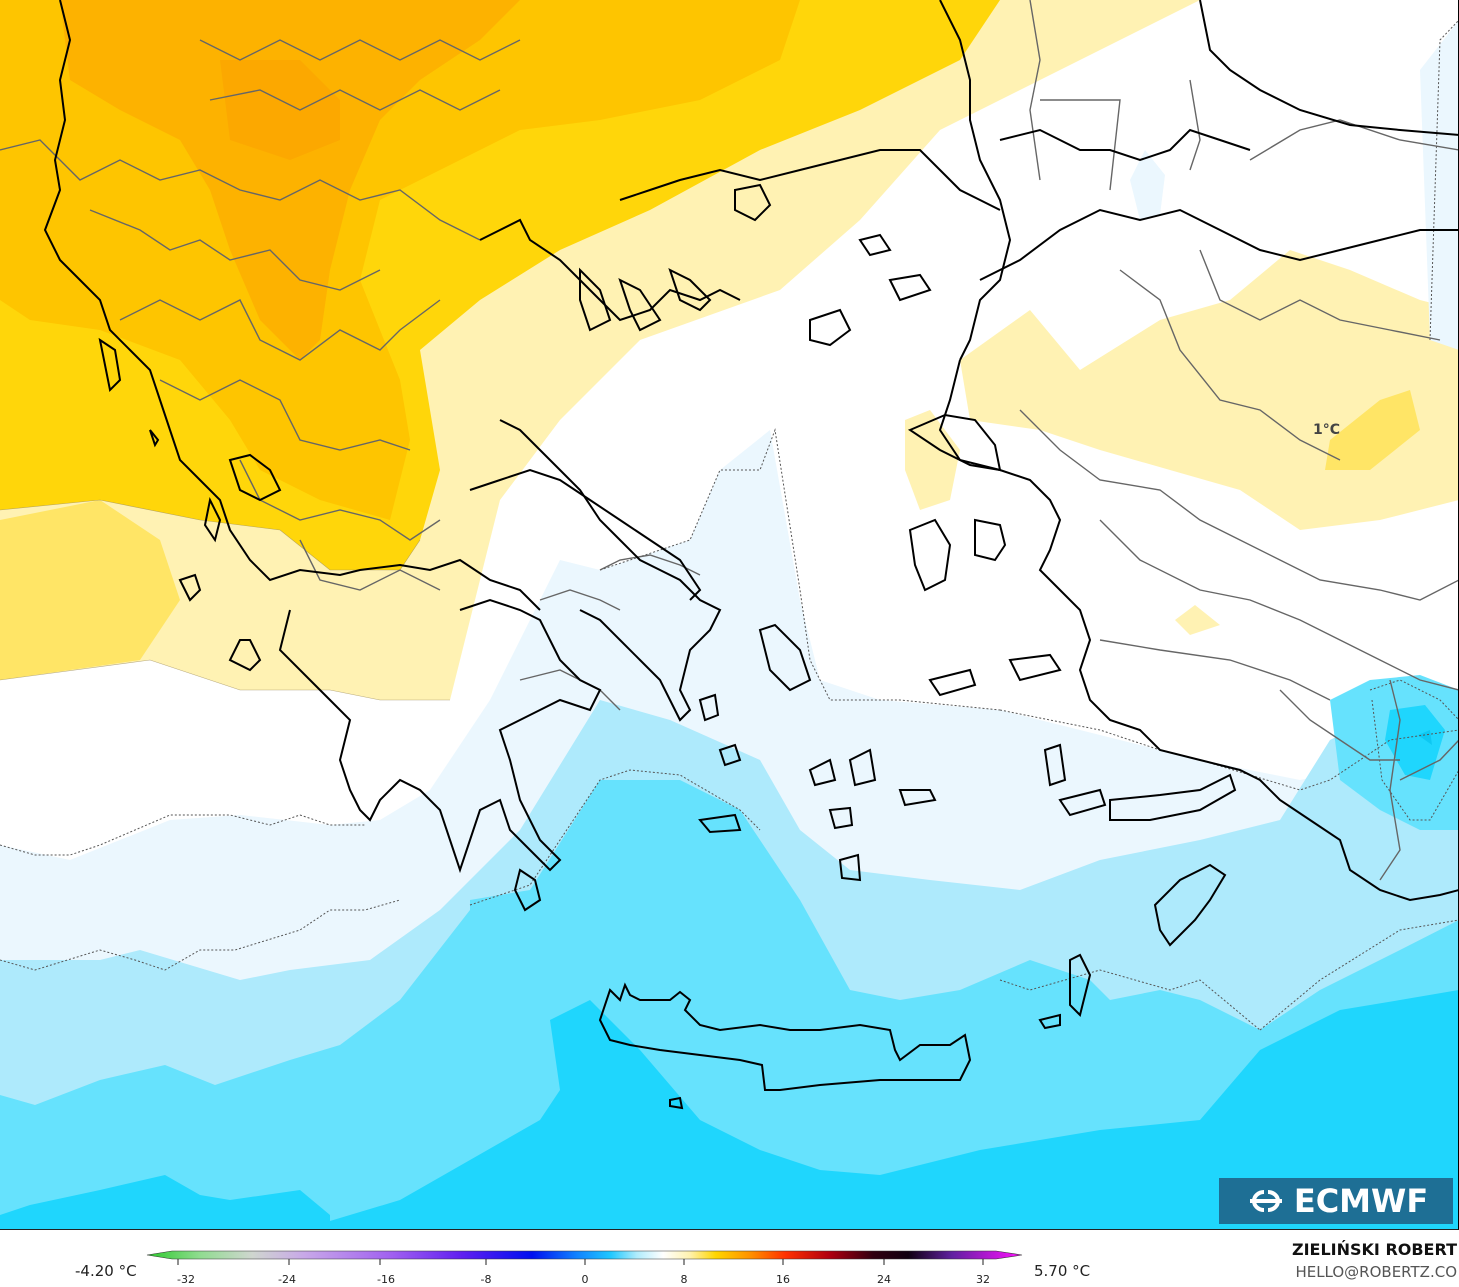 The height and width of the screenshot is (1287, 1459). Describe the element at coordinates (1266, 1201) in the screenshot. I see `ecmwf-swirl-icon` at that location.